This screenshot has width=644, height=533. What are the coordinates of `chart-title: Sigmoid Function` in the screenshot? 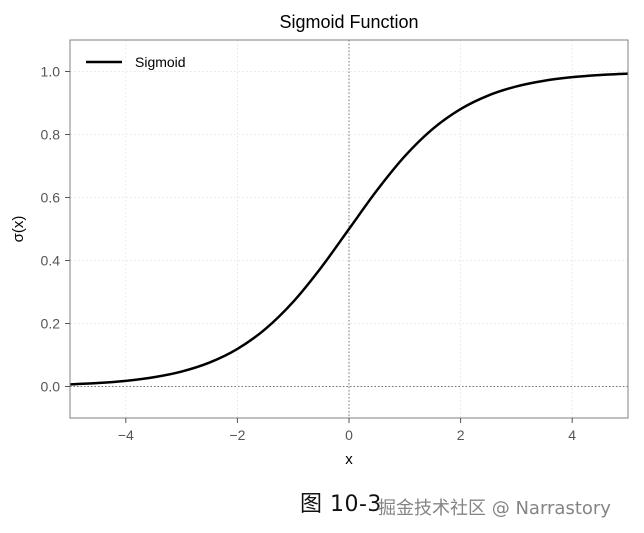 It's located at (348, 22).